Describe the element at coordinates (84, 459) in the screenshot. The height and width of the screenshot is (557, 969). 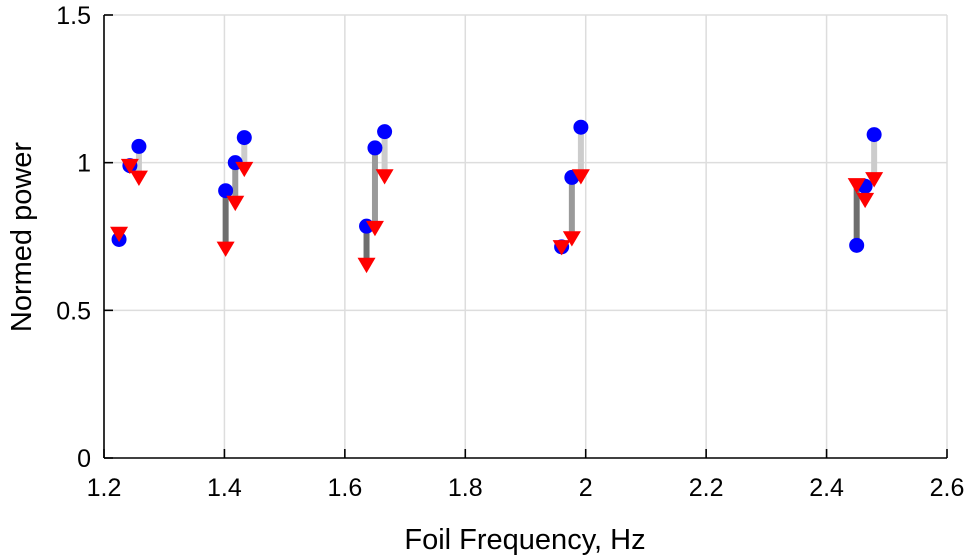
I see `y-tick-label: 0` at that location.